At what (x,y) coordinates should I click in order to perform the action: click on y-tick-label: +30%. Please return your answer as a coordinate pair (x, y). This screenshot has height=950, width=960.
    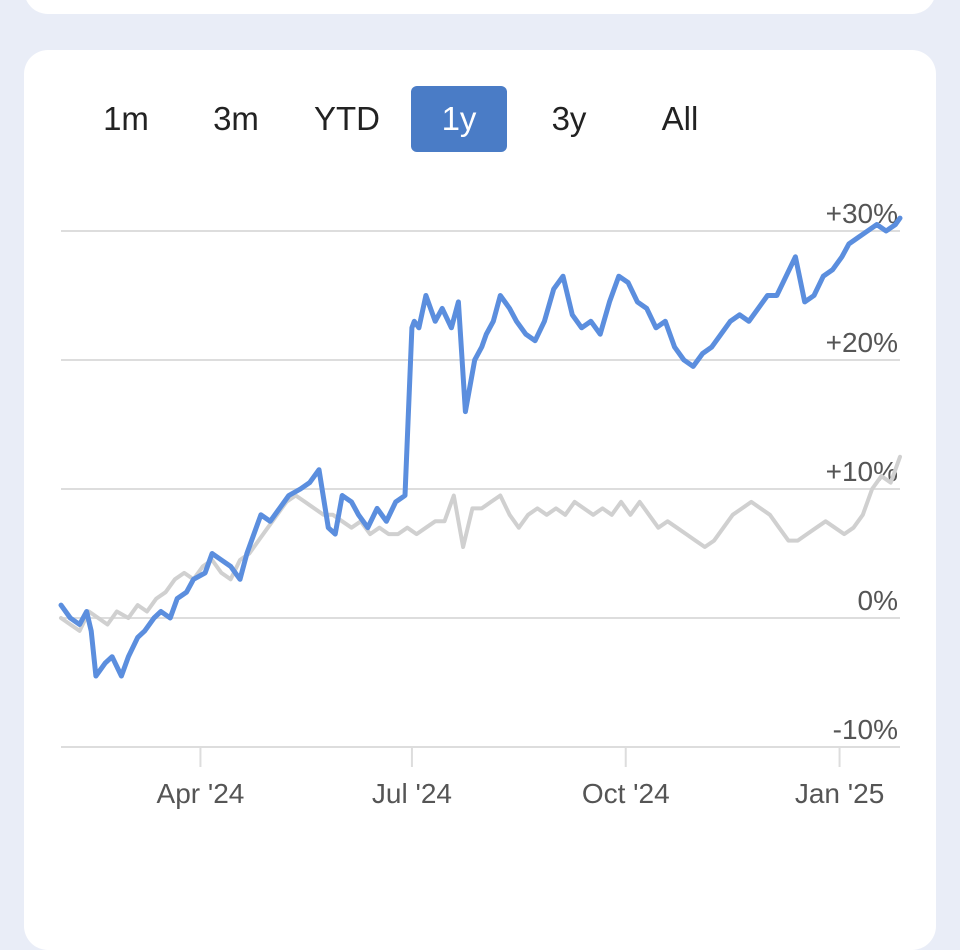
    Looking at the image, I should click on (862, 213).